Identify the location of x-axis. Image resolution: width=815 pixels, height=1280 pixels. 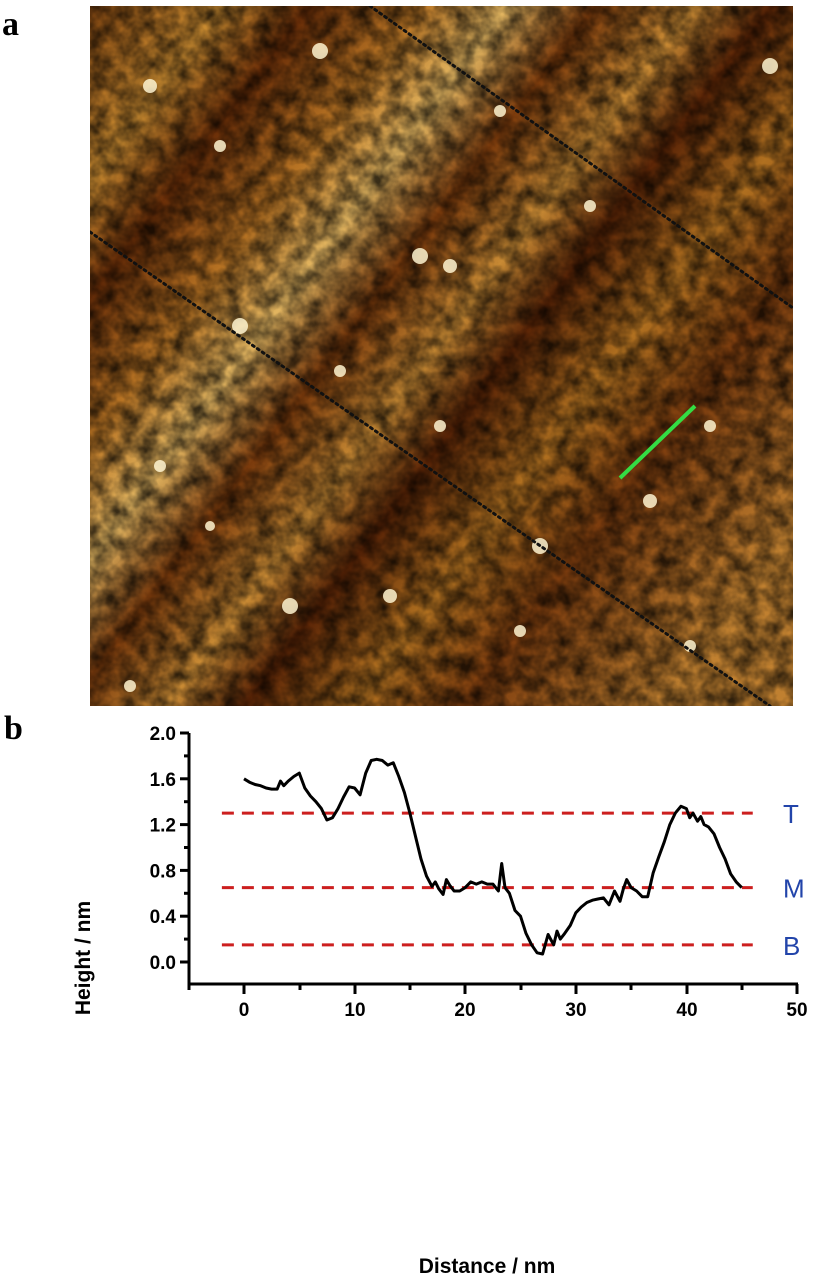
(493, 988).